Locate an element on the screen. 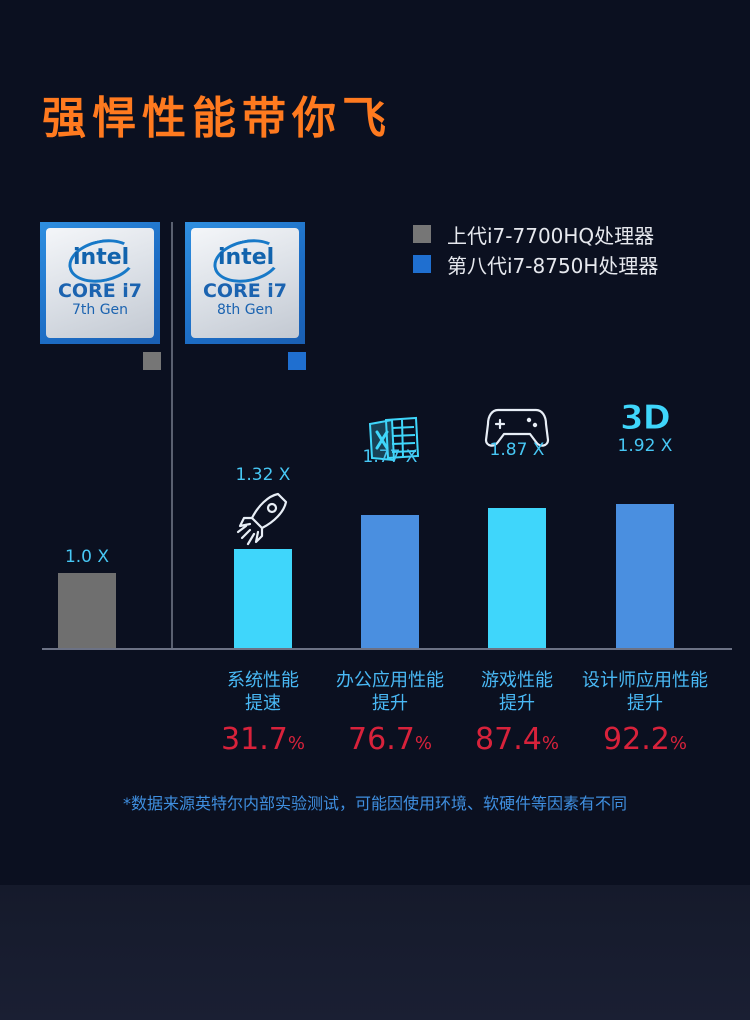 Image resolution: width=750 pixels, height=1020 pixels. legend-label-8th-gen: 第八代i7-8750H处理器 is located at coordinates (553, 265).